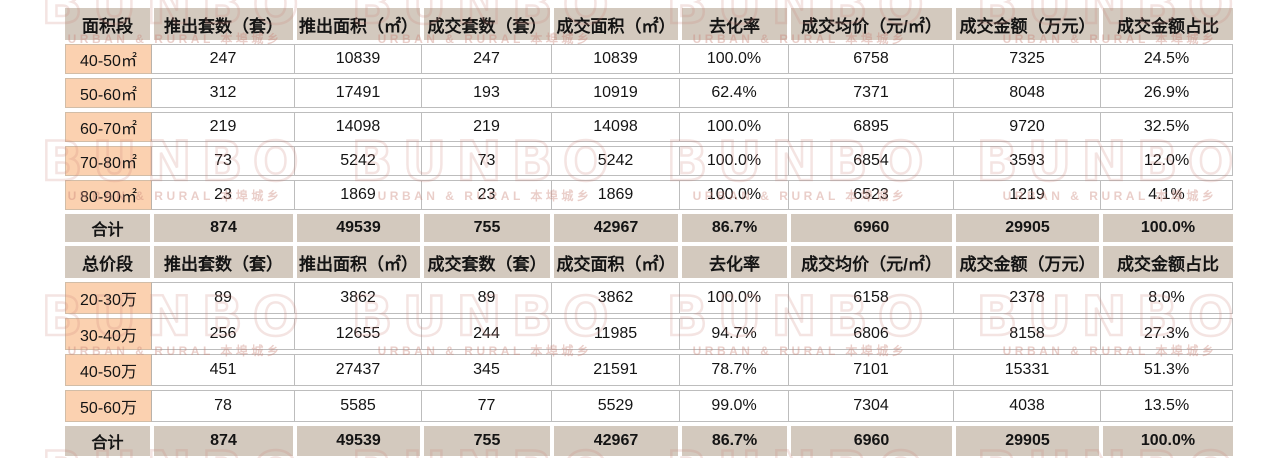 This screenshot has height=458, width=1280. Describe the element at coordinates (358, 334) in the screenshot. I see `table-cell: 12655` at that location.